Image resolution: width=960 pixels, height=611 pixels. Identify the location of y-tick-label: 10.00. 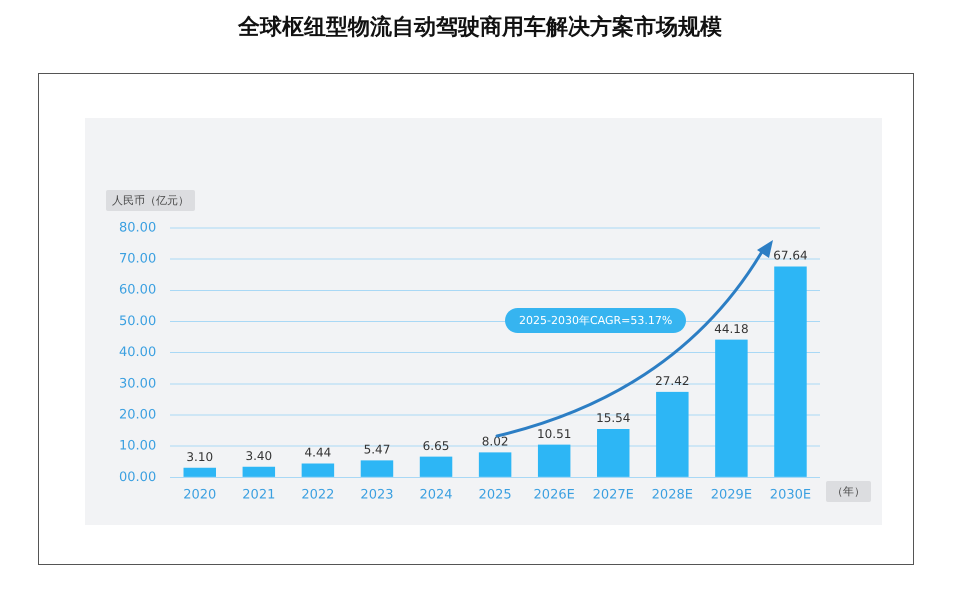
(137, 446).